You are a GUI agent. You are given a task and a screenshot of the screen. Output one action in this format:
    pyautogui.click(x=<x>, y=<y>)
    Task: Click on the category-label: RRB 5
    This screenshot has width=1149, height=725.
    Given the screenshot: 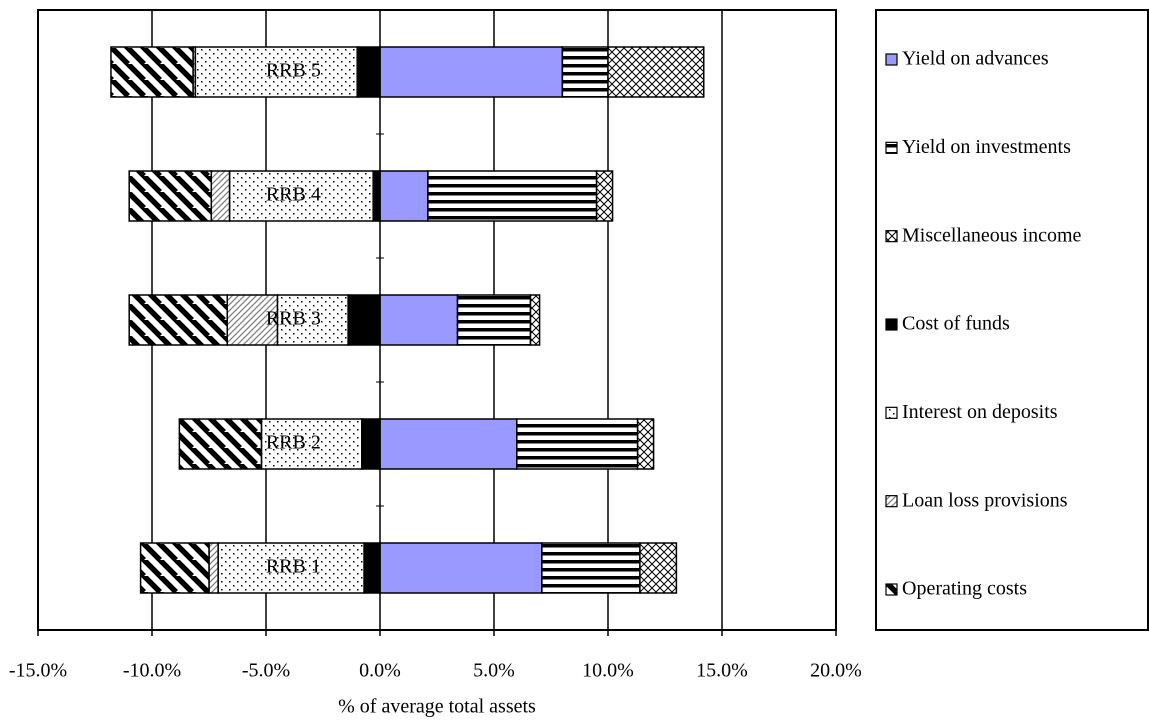 What is the action you would take?
    pyautogui.click(x=293, y=71)
    